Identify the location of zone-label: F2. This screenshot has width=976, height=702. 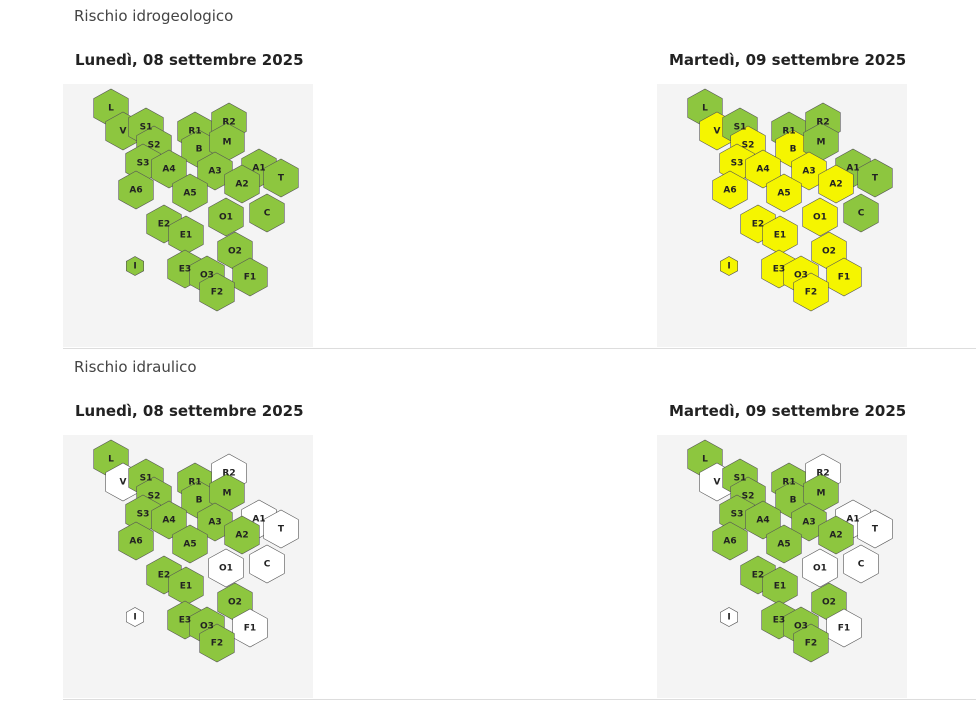
(811, 644).